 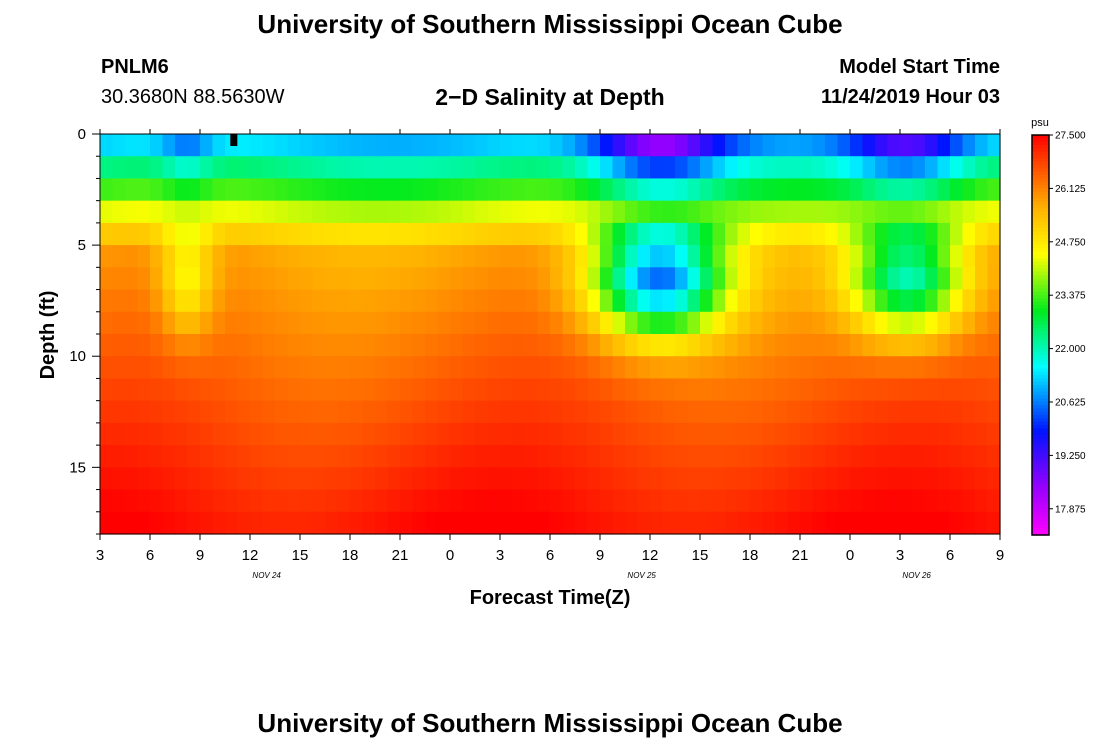 What do you see at coordinates (82, 245) in the screenshot?
I see `y-tick-label: 5` at bounding box center [82, 245].